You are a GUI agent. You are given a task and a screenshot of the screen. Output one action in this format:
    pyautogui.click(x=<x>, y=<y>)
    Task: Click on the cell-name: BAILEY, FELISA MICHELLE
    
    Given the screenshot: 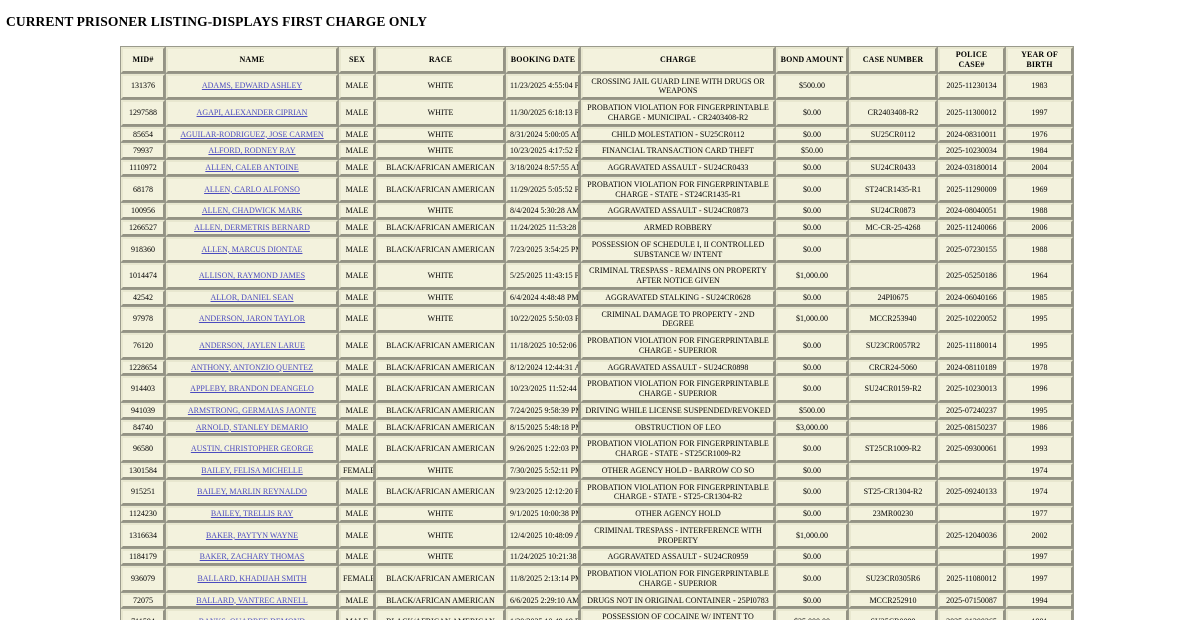 What is the action you would take?
    pyautogui.click(x=252, y=470)
    